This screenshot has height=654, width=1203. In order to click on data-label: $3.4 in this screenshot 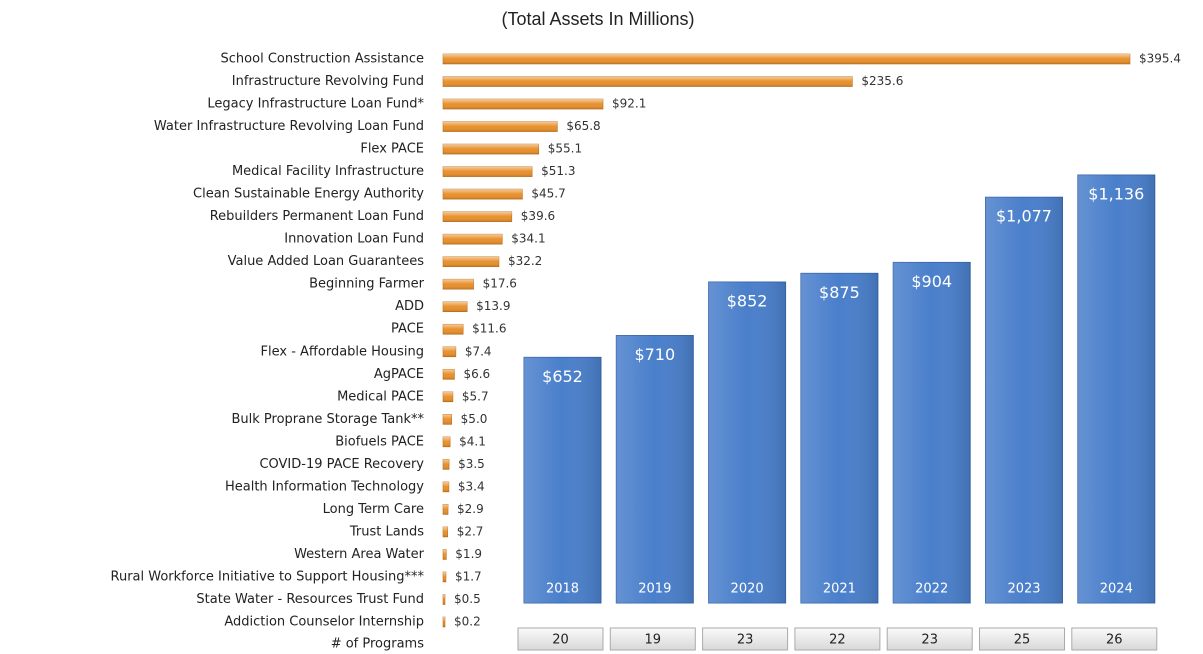, I will do `click(471, 486)`.